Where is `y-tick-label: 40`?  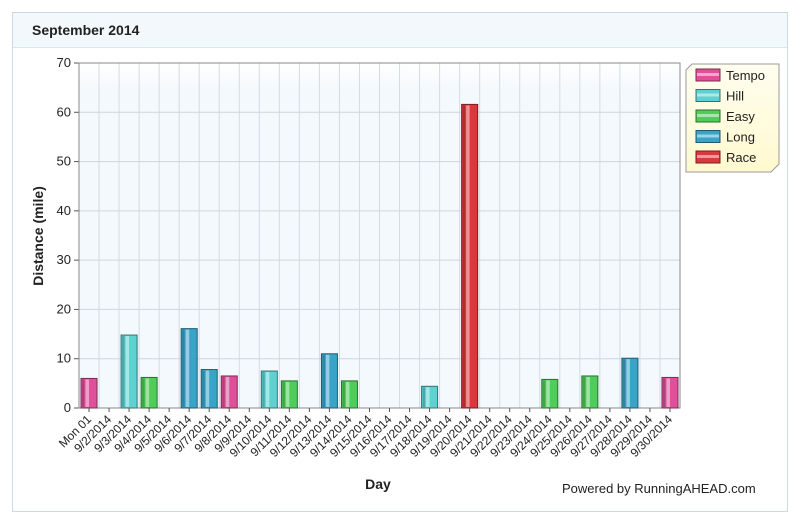 y-tick-label: 40 is located at coordinates (64, 210).